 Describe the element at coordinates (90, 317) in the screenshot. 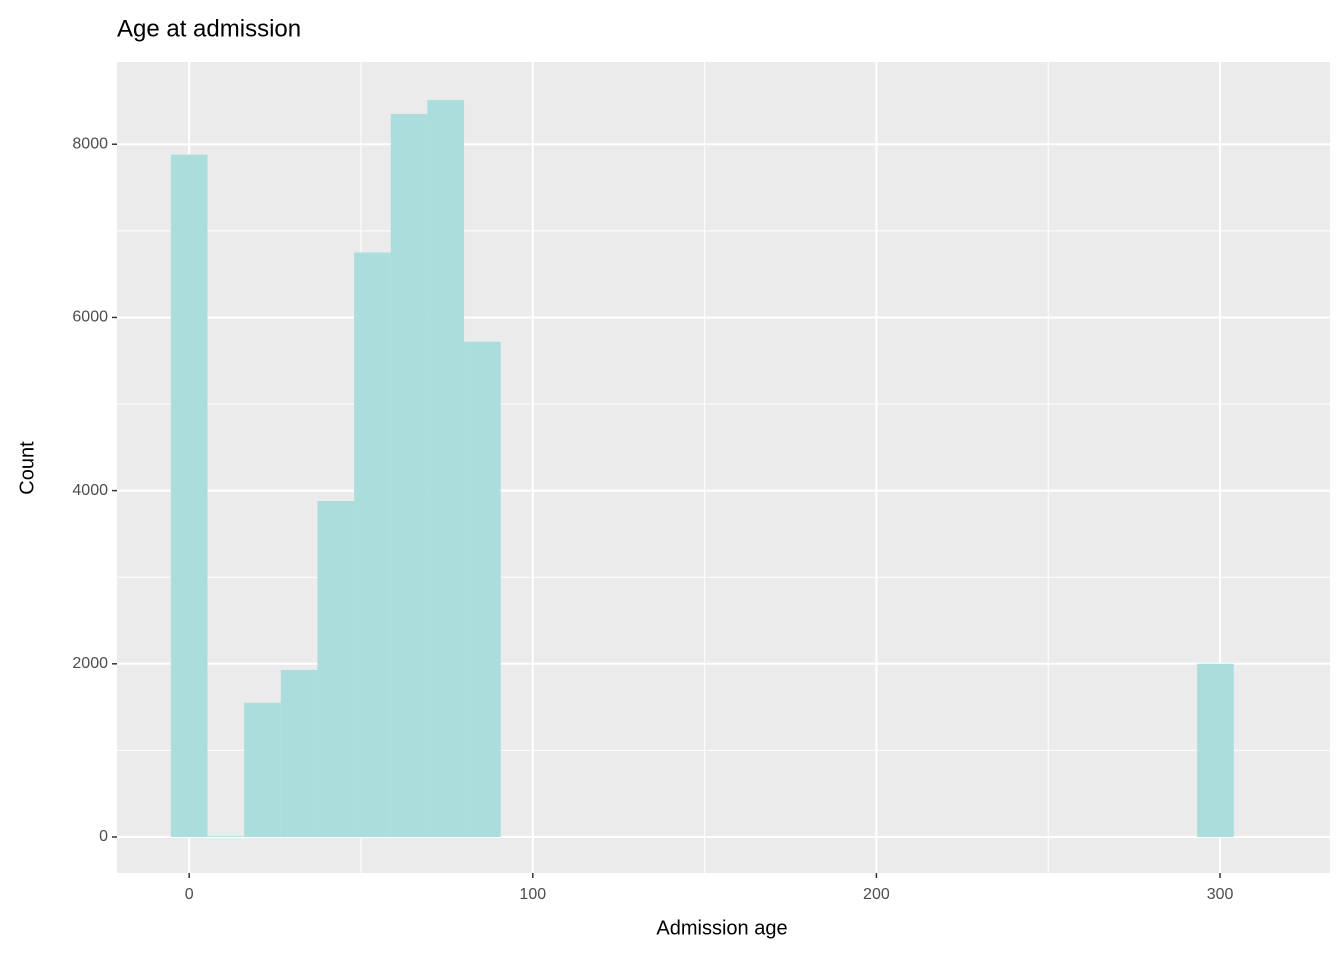

I see `y-tick-label: 6000` at that location.